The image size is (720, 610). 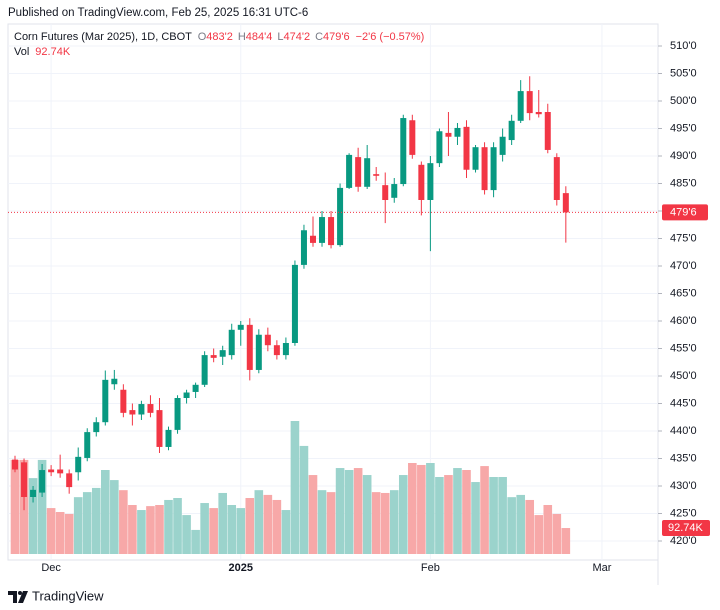 I want to click on y-tick-label: 490'0, so click(x=683, y=156).